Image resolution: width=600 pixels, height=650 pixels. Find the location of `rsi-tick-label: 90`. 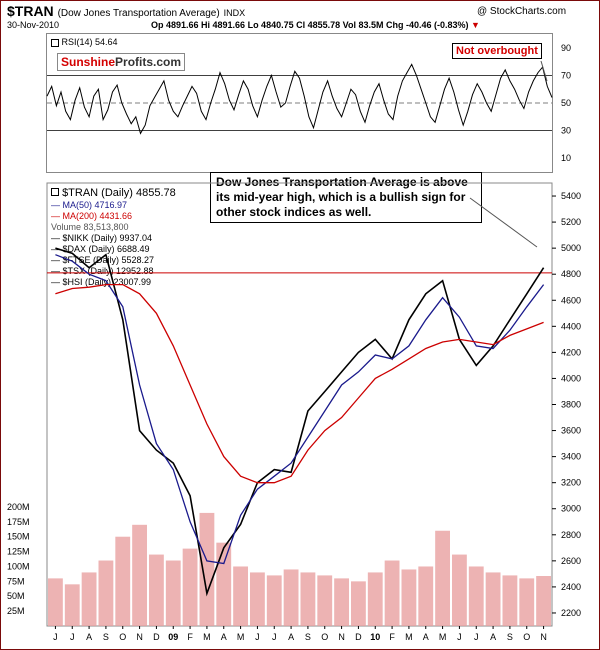

rsi-tick-label: 90 is located at coordinates (566, 48).